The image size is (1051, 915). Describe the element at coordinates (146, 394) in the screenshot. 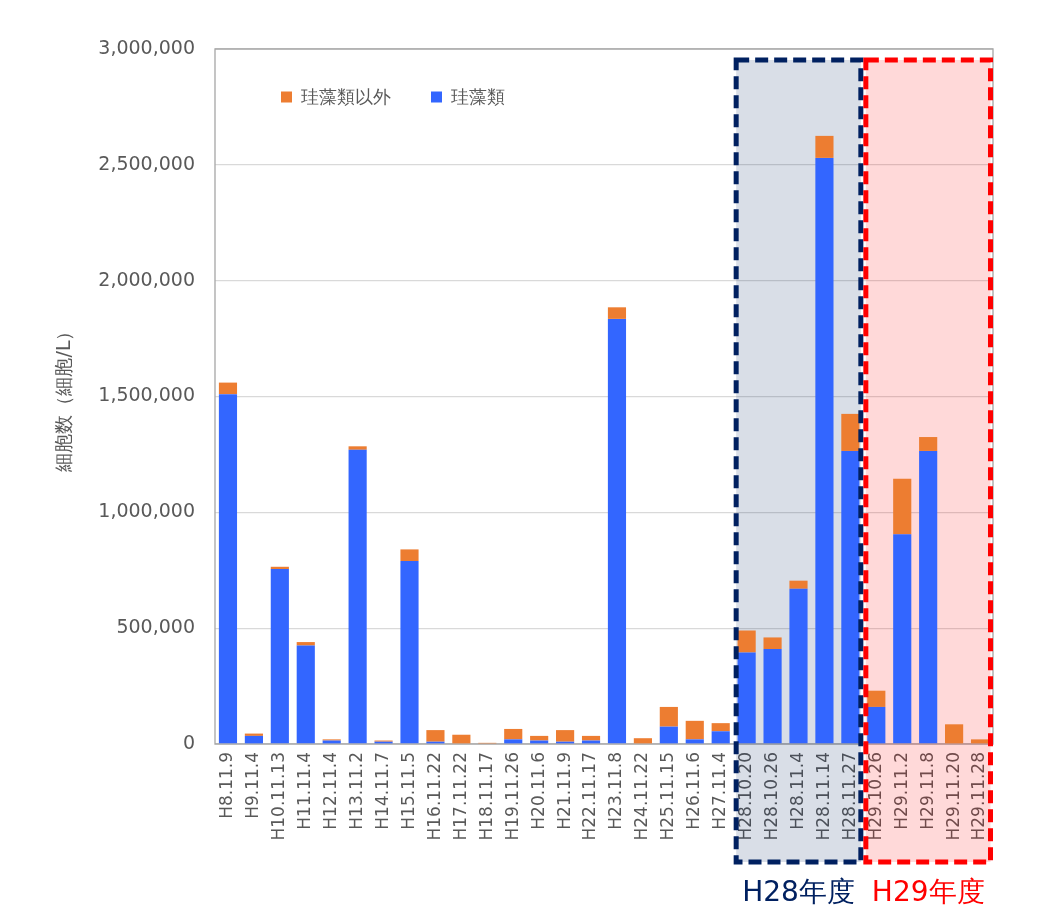

I see `y-tick-label: 1,500,000` at that location.